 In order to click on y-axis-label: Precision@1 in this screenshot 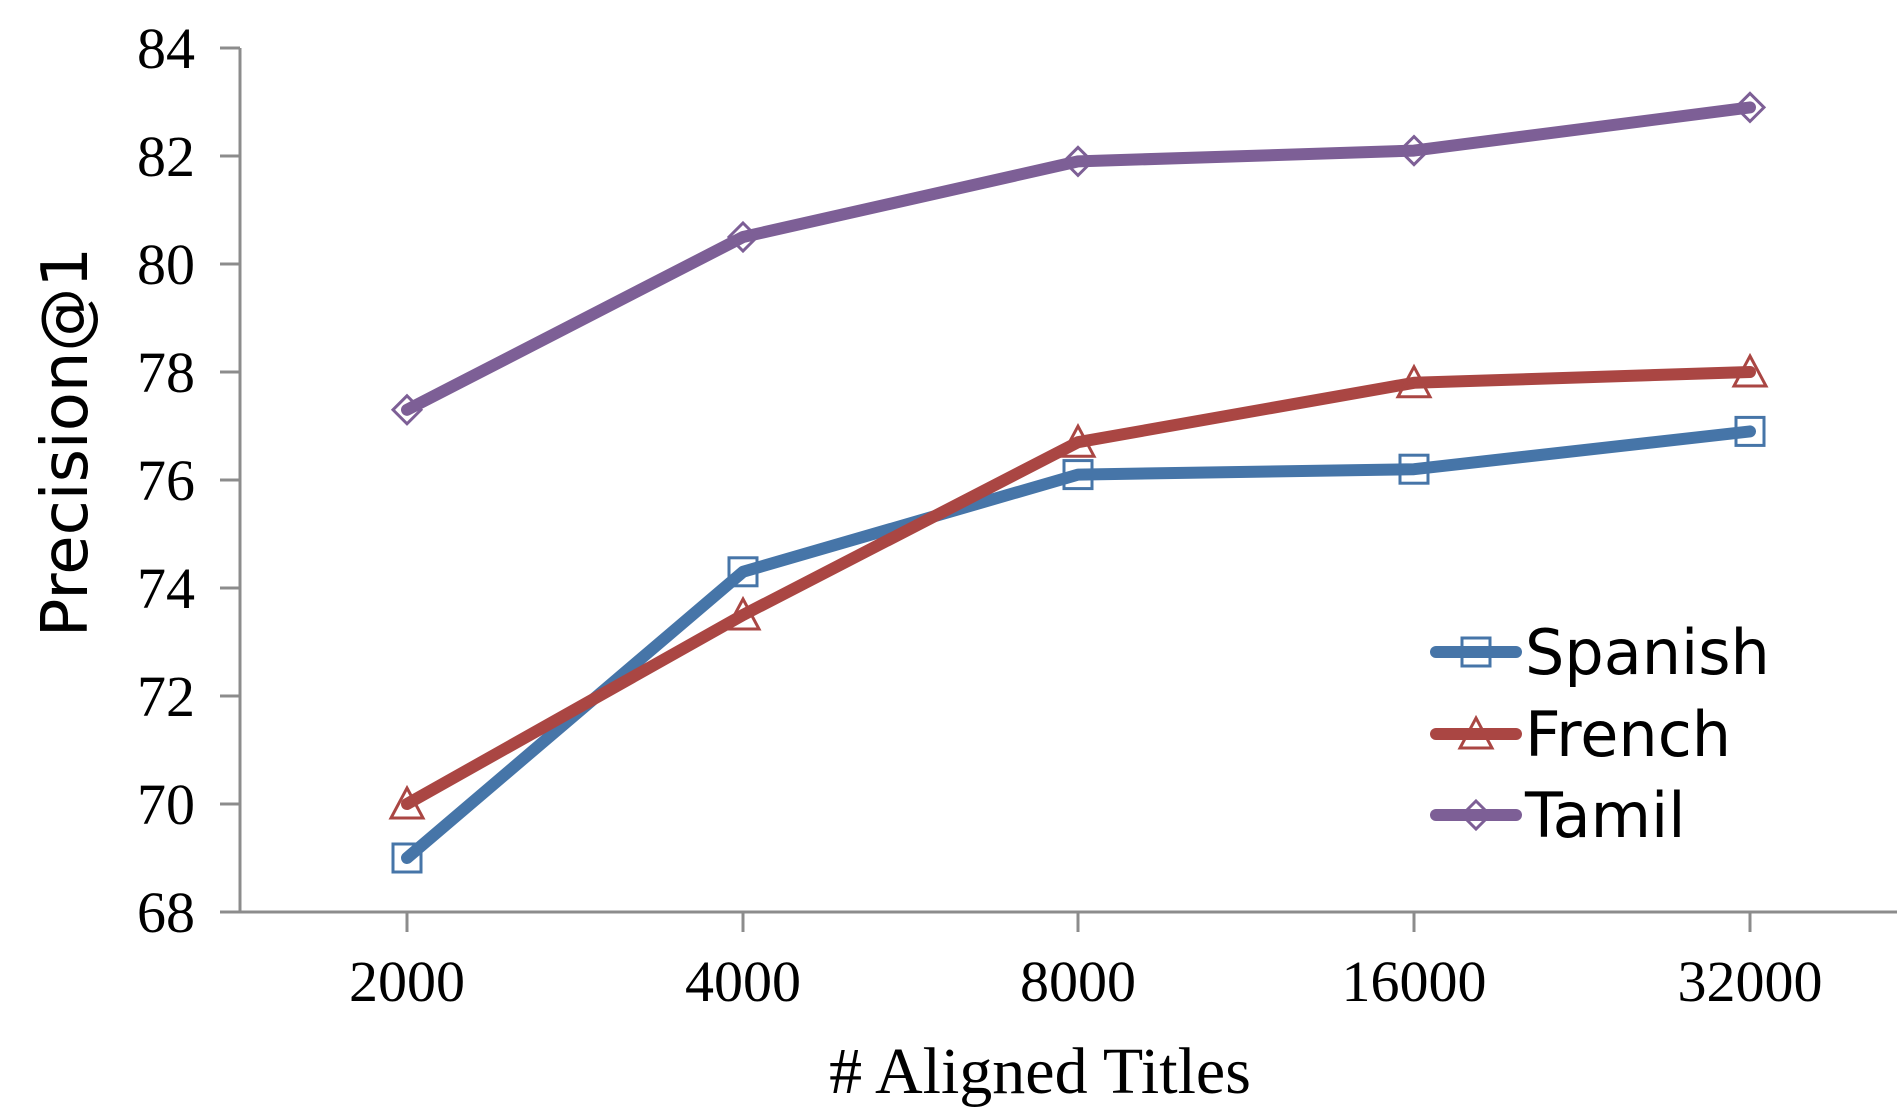, I will do `click(66, 442)`.